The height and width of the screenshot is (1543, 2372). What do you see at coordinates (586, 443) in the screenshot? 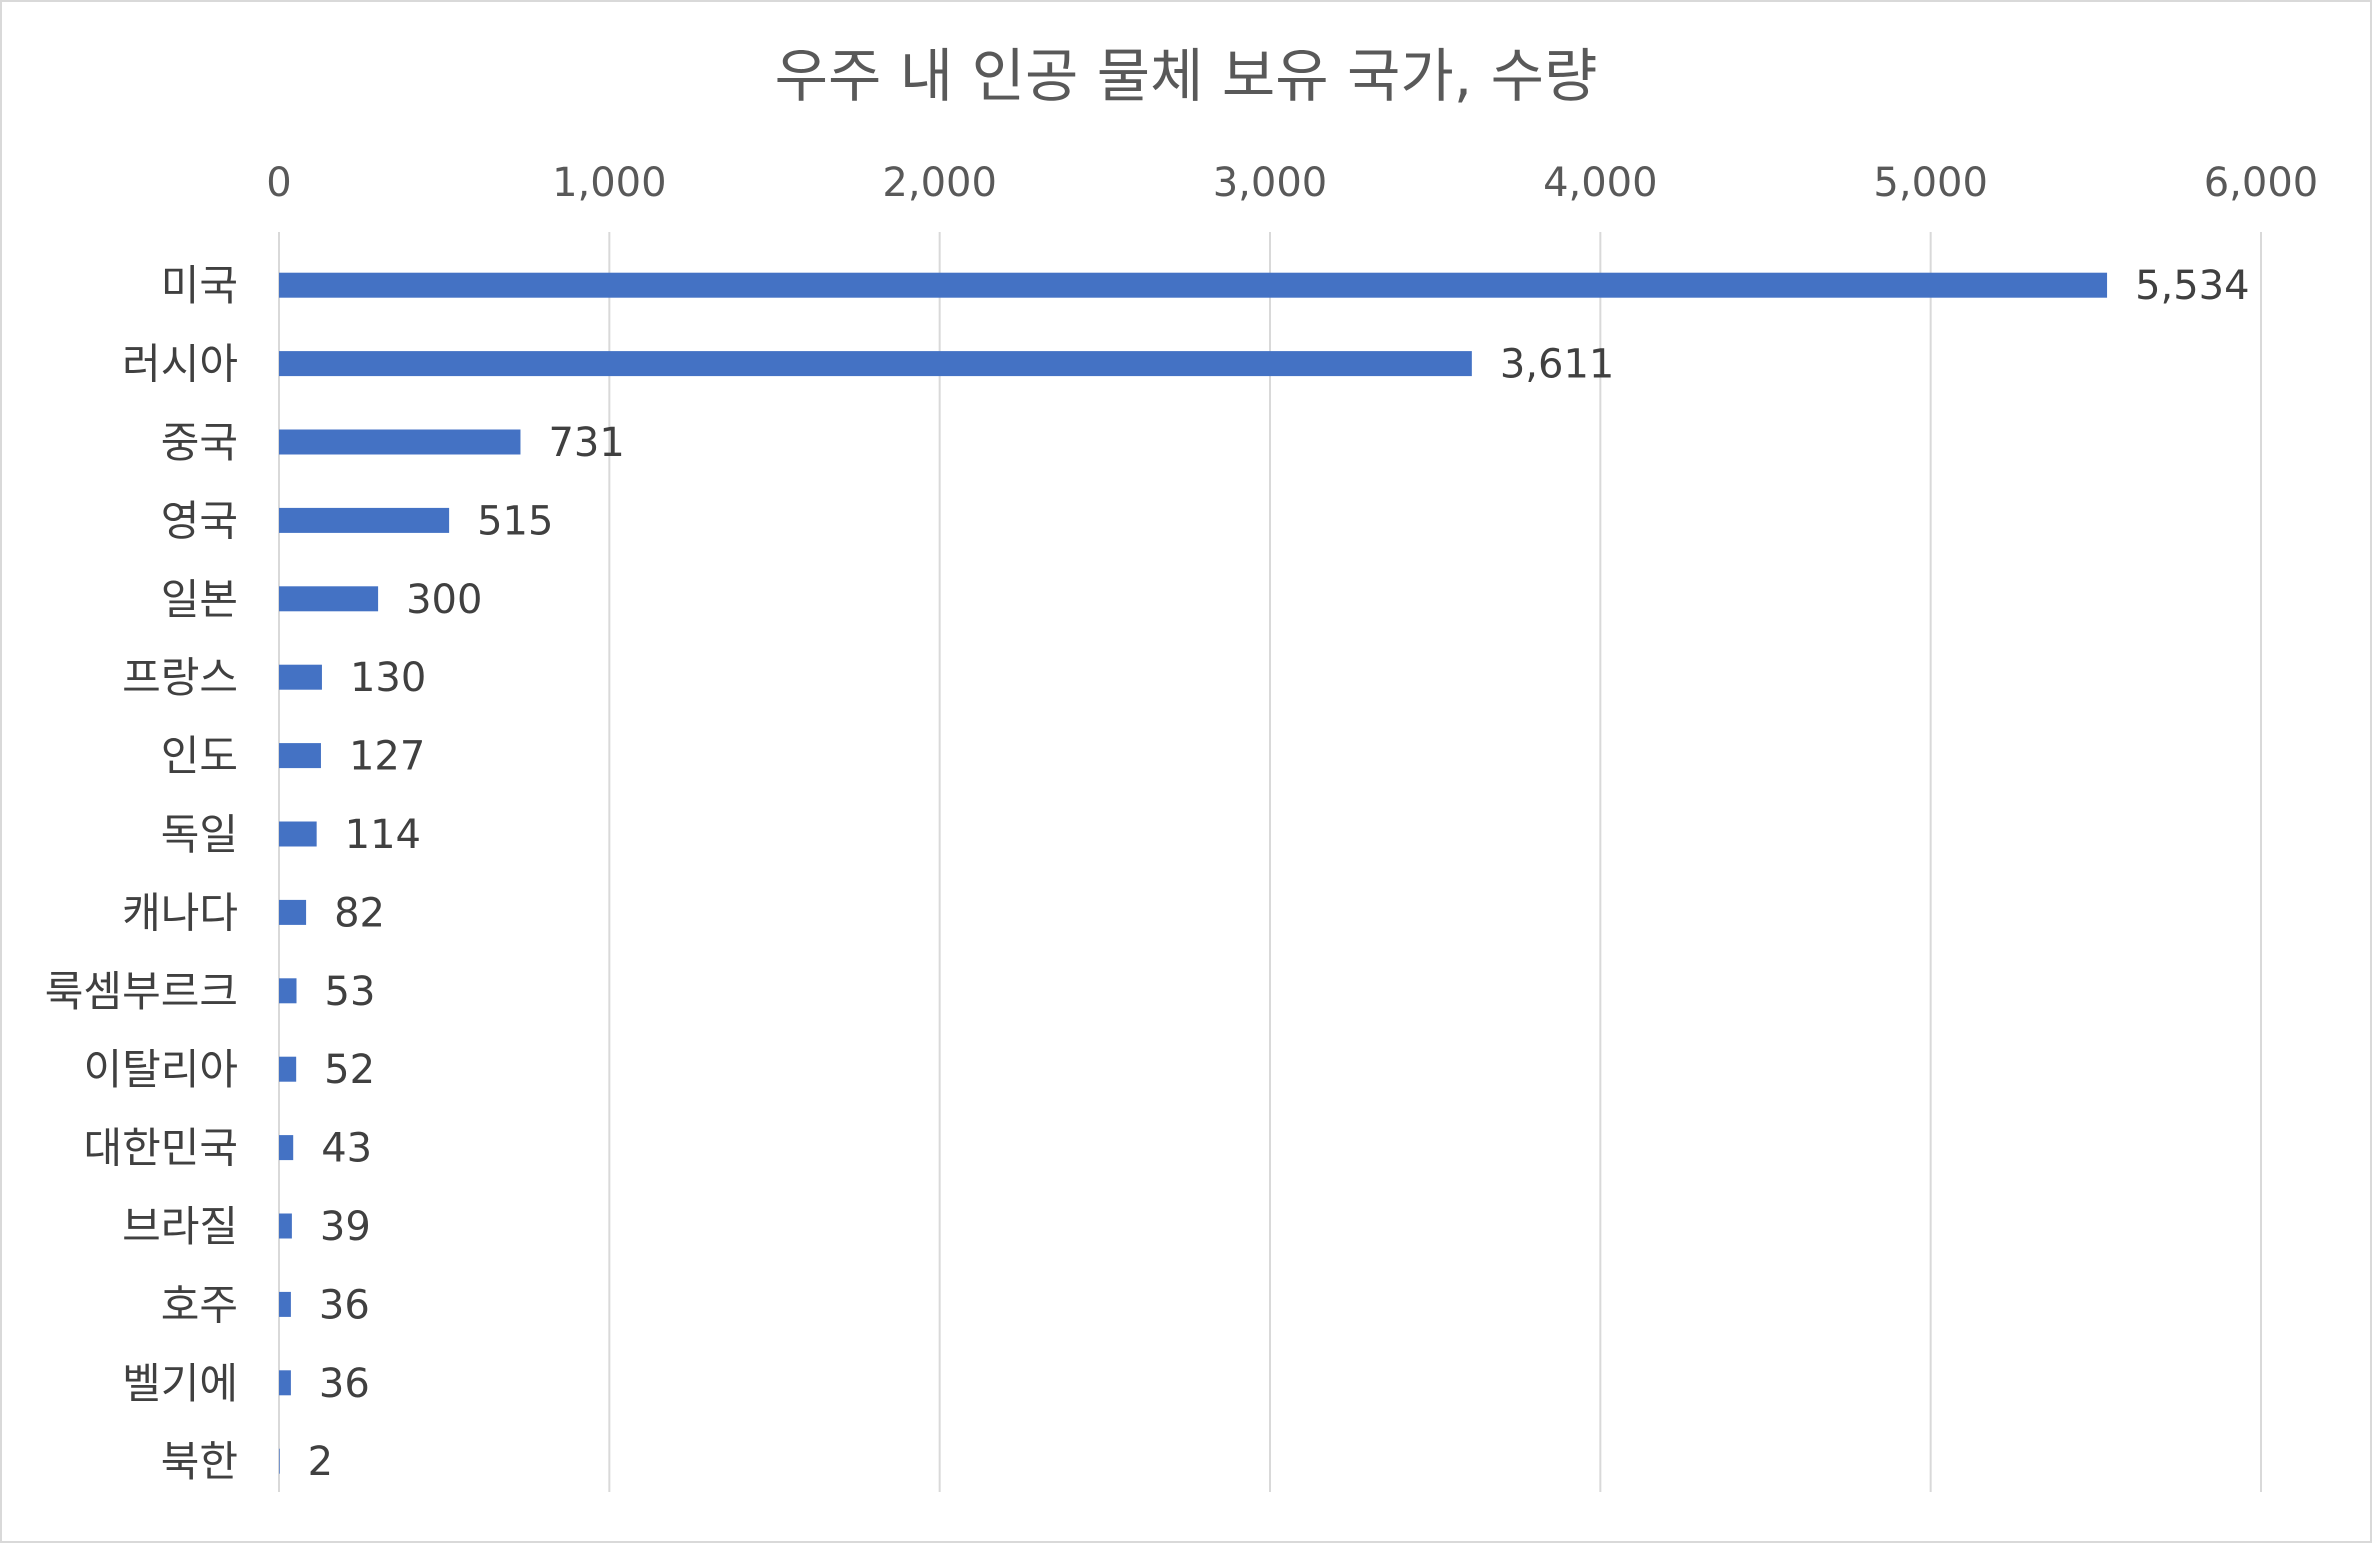
I see `data-label: 731` at bounding box center [586, 443].